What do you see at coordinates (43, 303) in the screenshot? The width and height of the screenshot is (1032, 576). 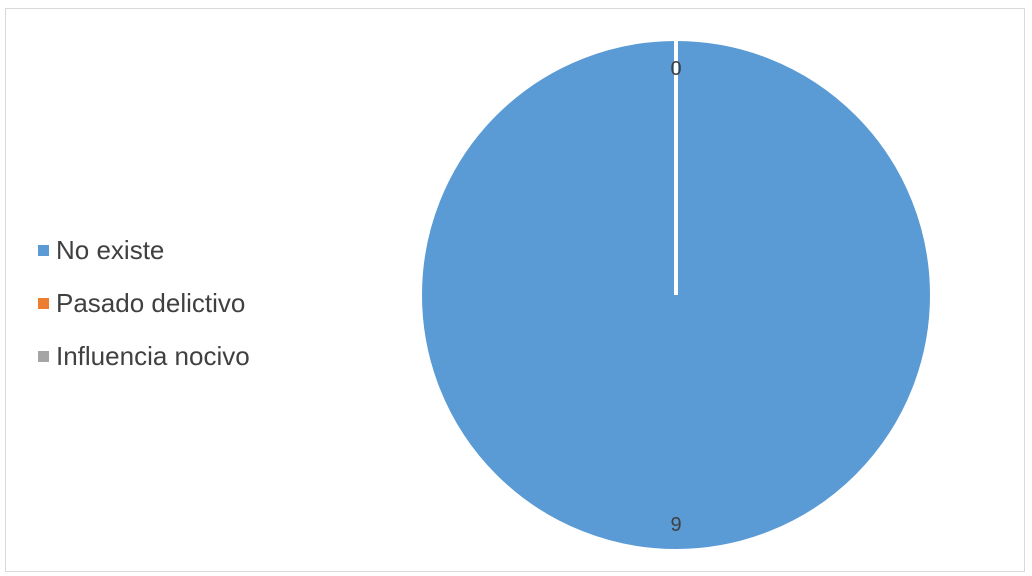 I see `legend-swatch-pasado-delictivo` at bounding box center [43, 303].